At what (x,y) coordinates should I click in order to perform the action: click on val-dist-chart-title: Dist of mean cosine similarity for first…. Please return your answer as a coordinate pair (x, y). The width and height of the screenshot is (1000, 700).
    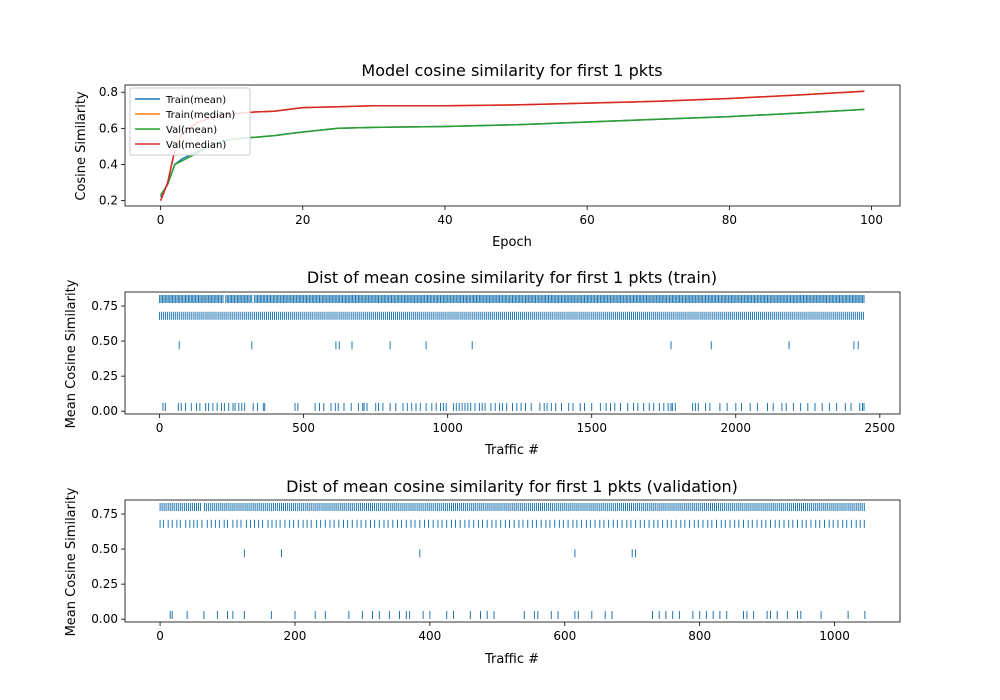
    Looking at the image, I should click on (512, 486).